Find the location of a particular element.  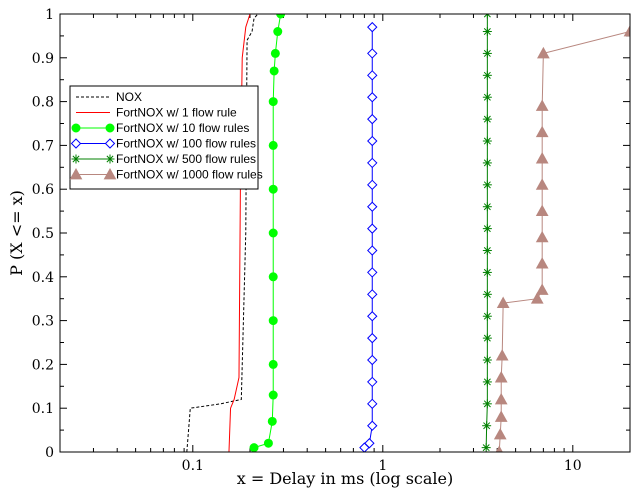

y-tick-label: 0.3 is located at coordinates (43, 322).